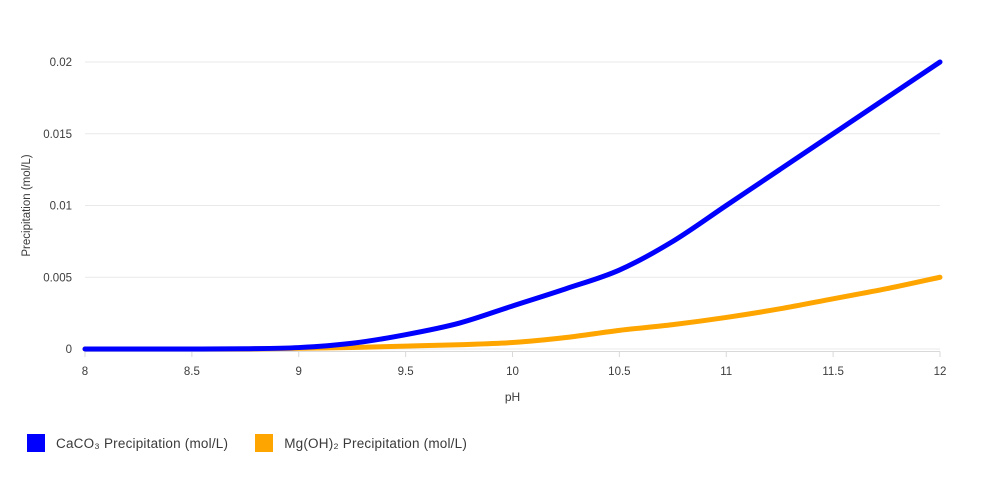  What do you see at coordinates (833, 372) in the screenshot?
I see `x-tick-label: 11.5` at bounding box center [833, 372].